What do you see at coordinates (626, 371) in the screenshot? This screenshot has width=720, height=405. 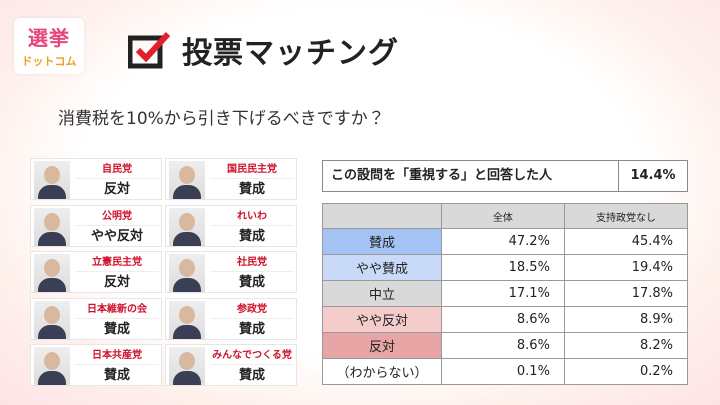 I see `value-cell: 0.2%` at bounding box center [626, 371].